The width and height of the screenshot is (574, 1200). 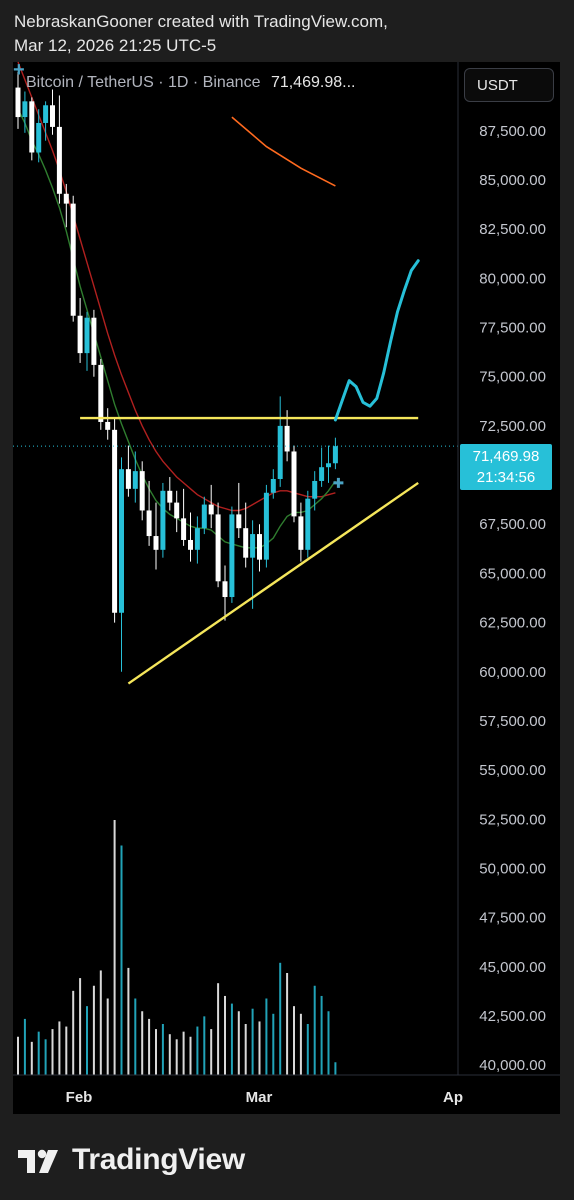 I want to click on plus-icon: +, so click(x=19, y=70).